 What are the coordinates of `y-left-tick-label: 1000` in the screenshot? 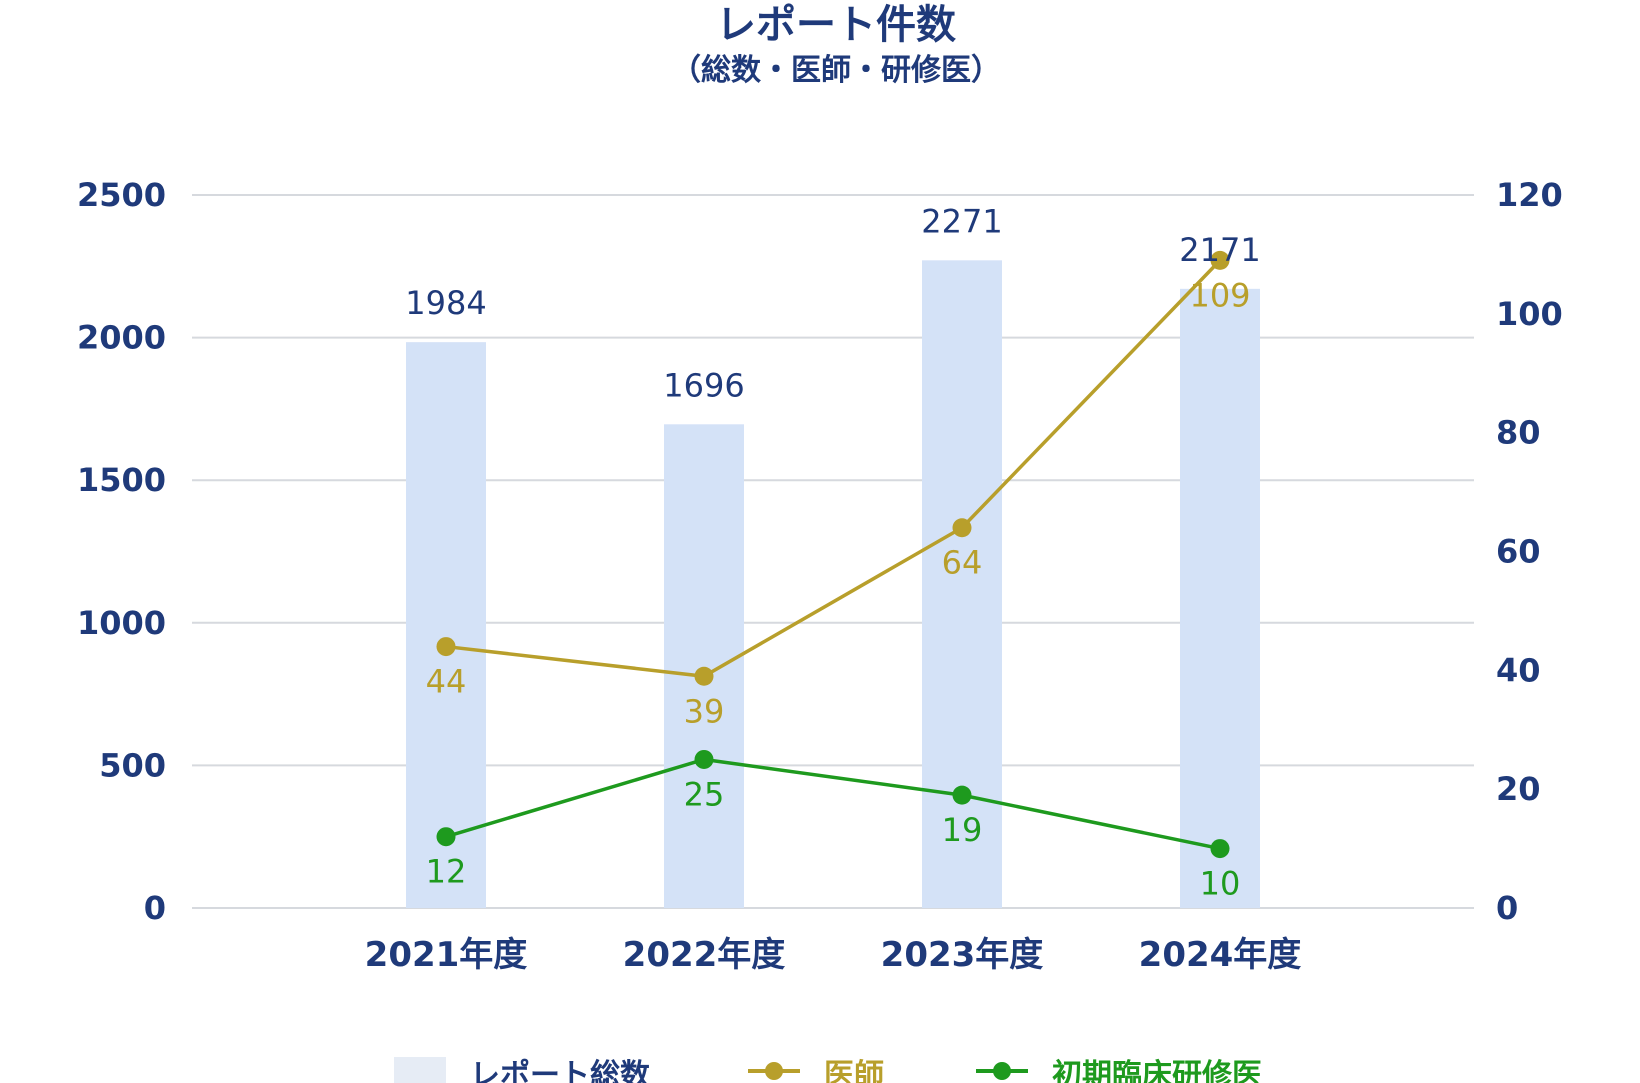 It's located at (121, 623).